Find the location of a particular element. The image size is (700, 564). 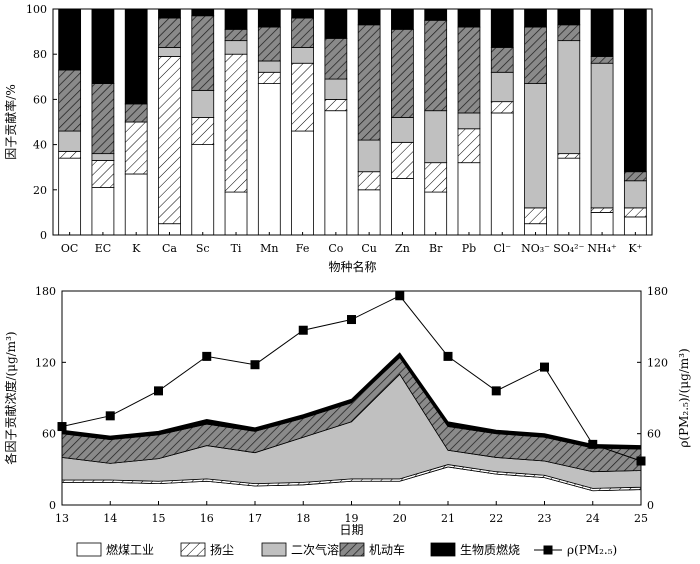

x-tick-label: K is located at coordinates (136, 248).